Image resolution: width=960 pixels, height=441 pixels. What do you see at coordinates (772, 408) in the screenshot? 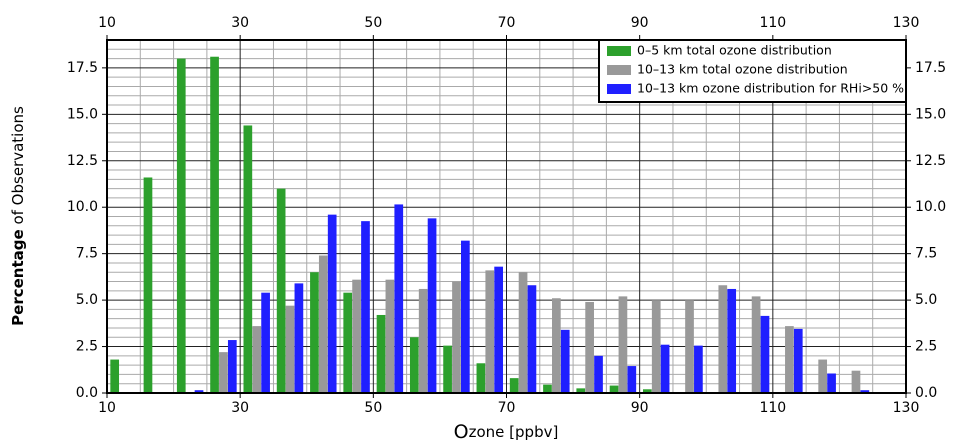
I see `x-tick-label: 110` at bounding box center [772, 408].